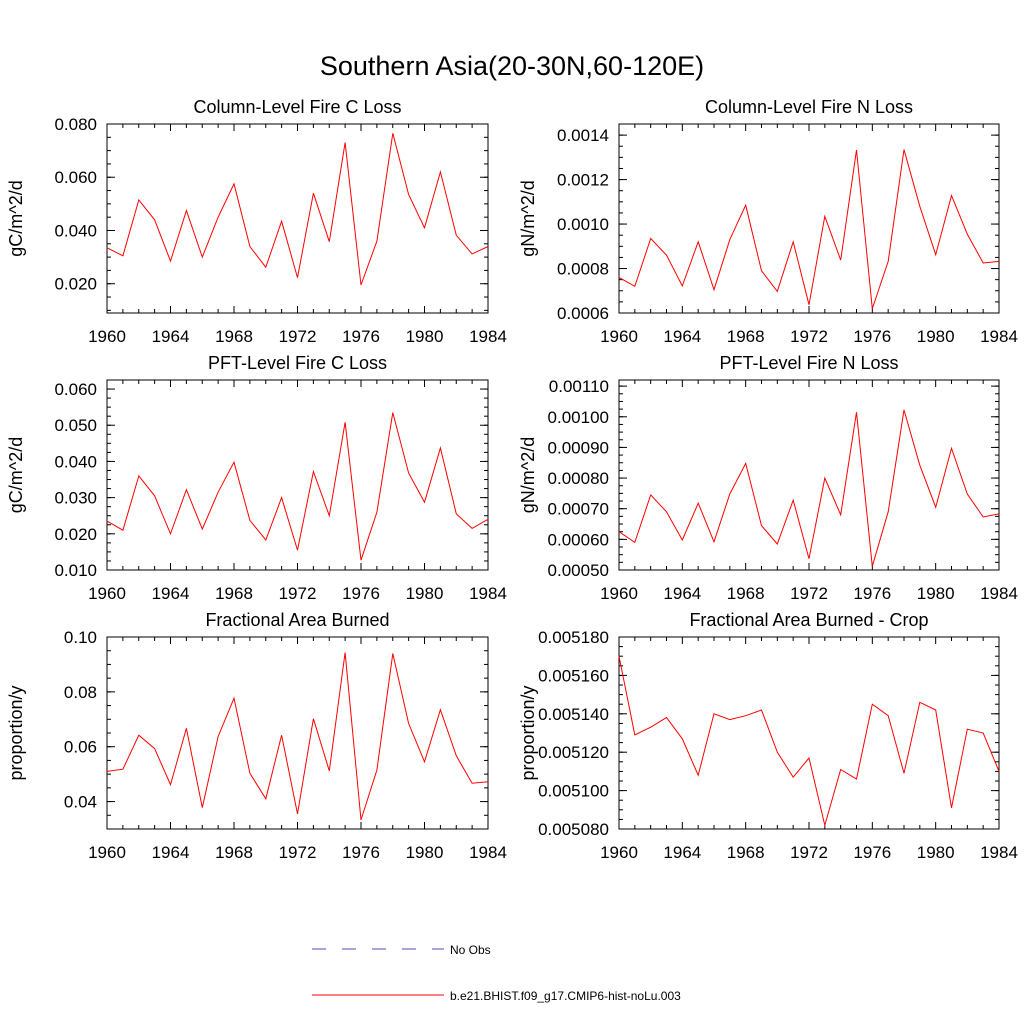 The height and width of the screenshot is (1024, 1024). I want to click on y-tick-label: 0.080, so click(75, 124).